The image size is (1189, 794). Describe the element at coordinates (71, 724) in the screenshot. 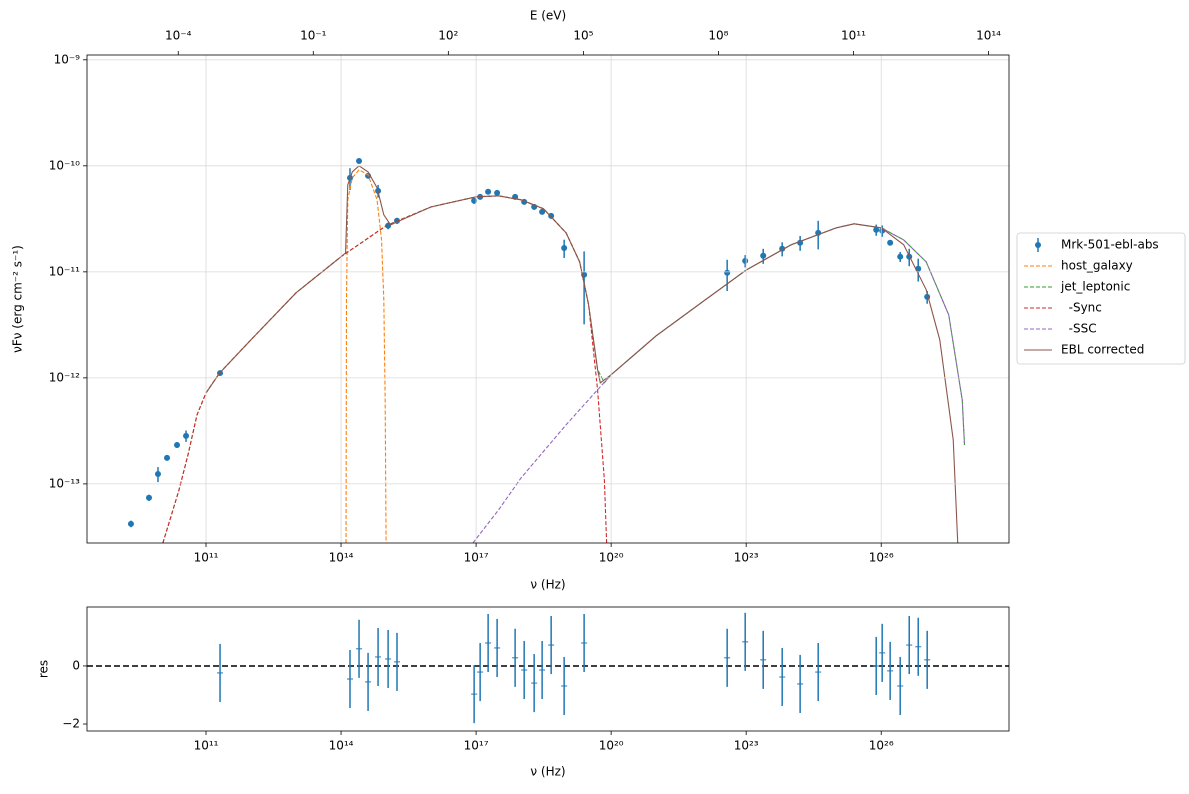

I see `y-tick-label: −2` at that location.